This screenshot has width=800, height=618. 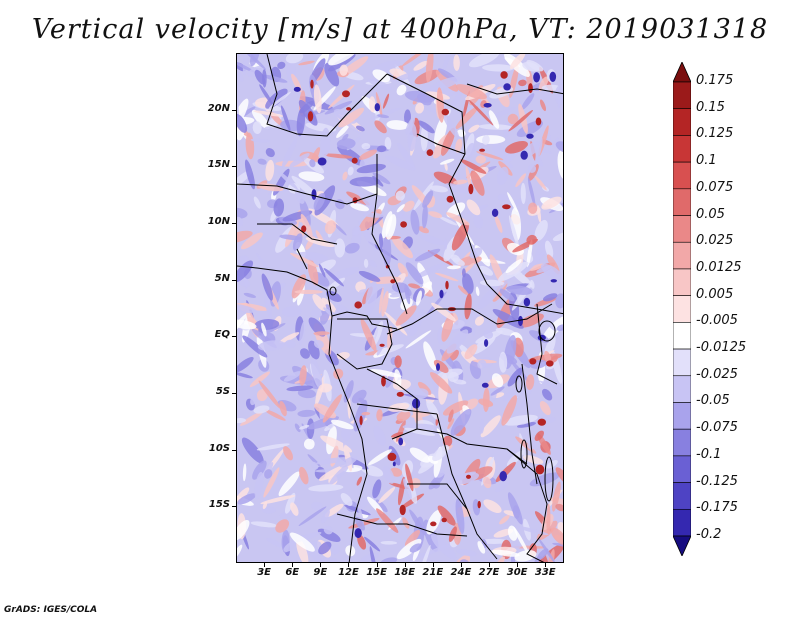 I want to click on lat-tick-mark, so click(x=234, y=337).